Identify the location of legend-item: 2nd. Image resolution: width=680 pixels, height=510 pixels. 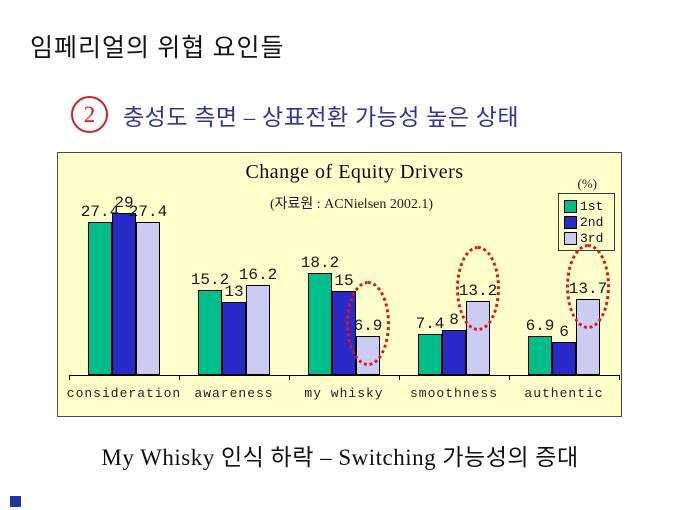
(589, 222).